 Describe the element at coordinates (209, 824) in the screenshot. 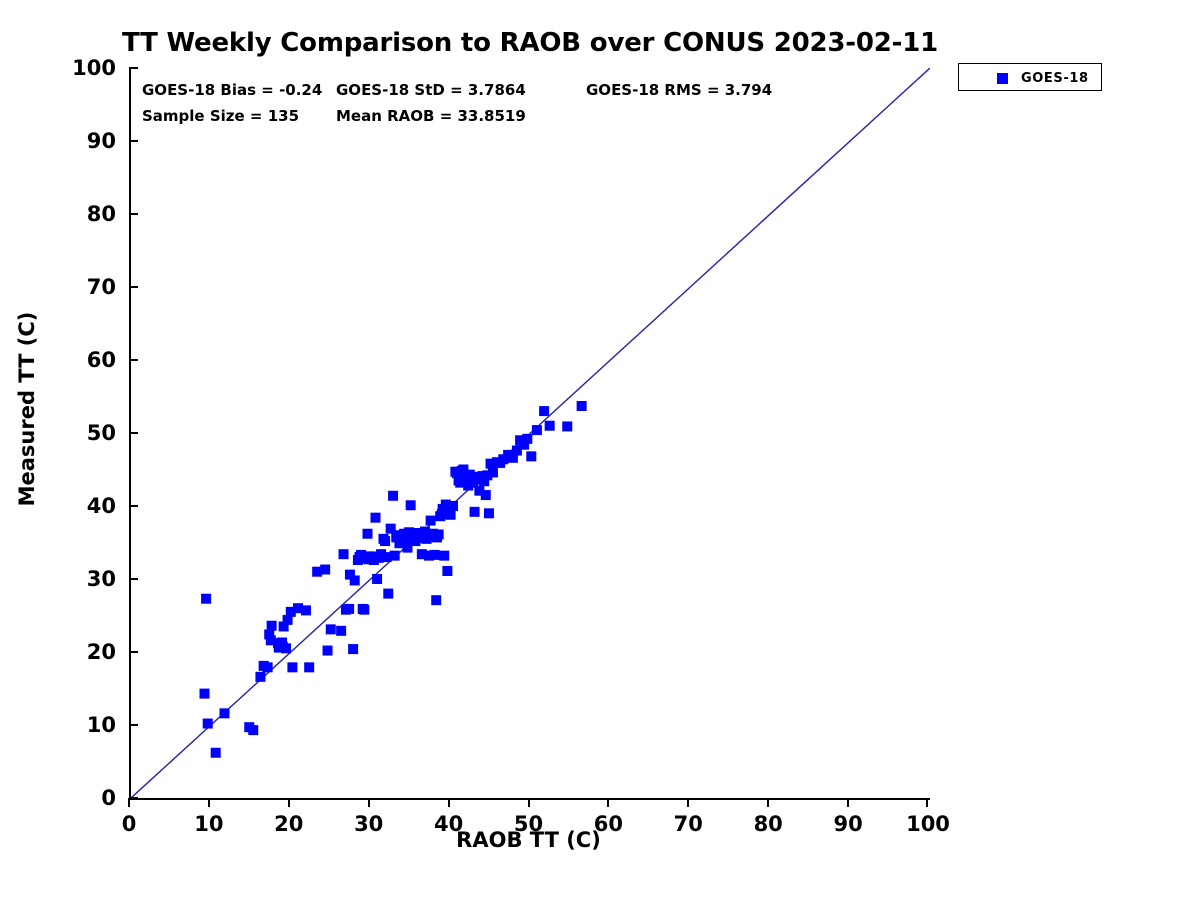

I see `x-tick-label: 10` at that location.